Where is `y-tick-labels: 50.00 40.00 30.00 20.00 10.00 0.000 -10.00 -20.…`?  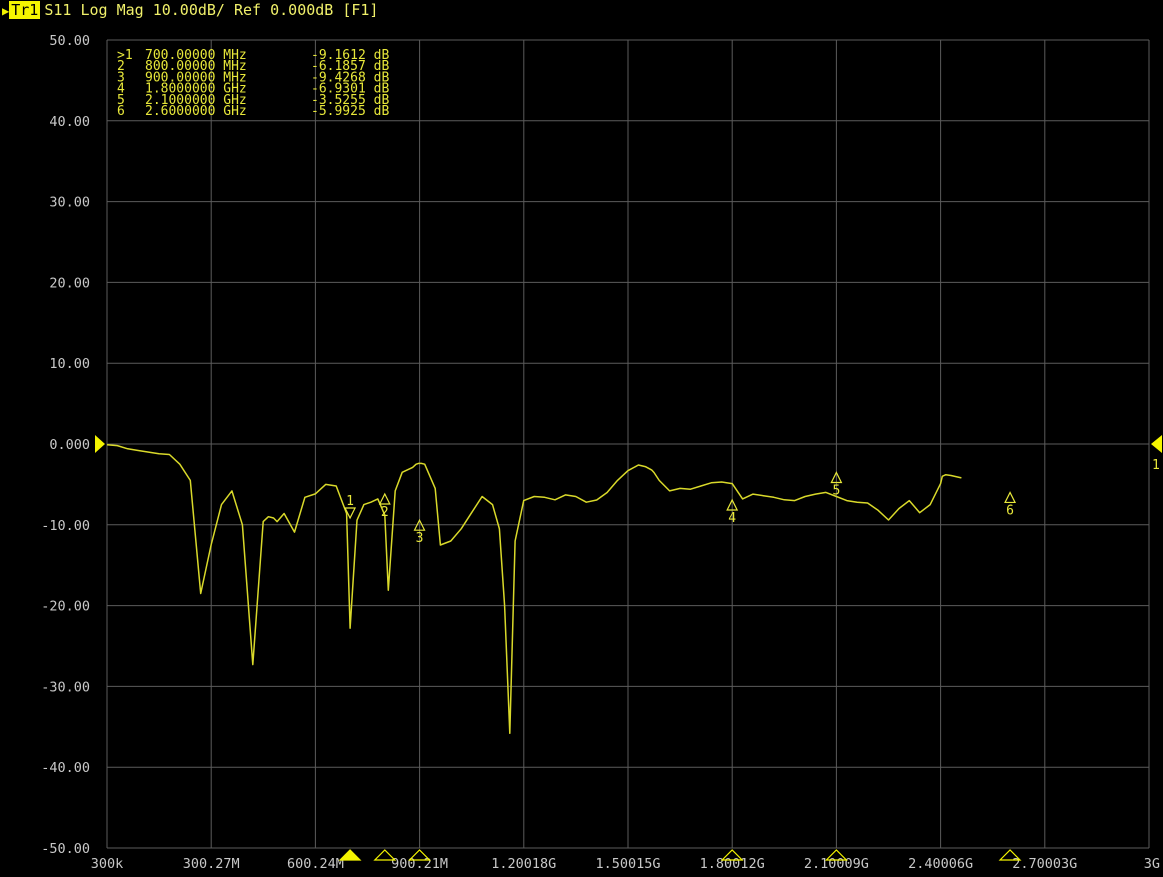
y-tick-labels: 50.00 40.00 30.00 20.00 10.00 0.000 -10.00 -20.… is located at coordinates (65, 445).